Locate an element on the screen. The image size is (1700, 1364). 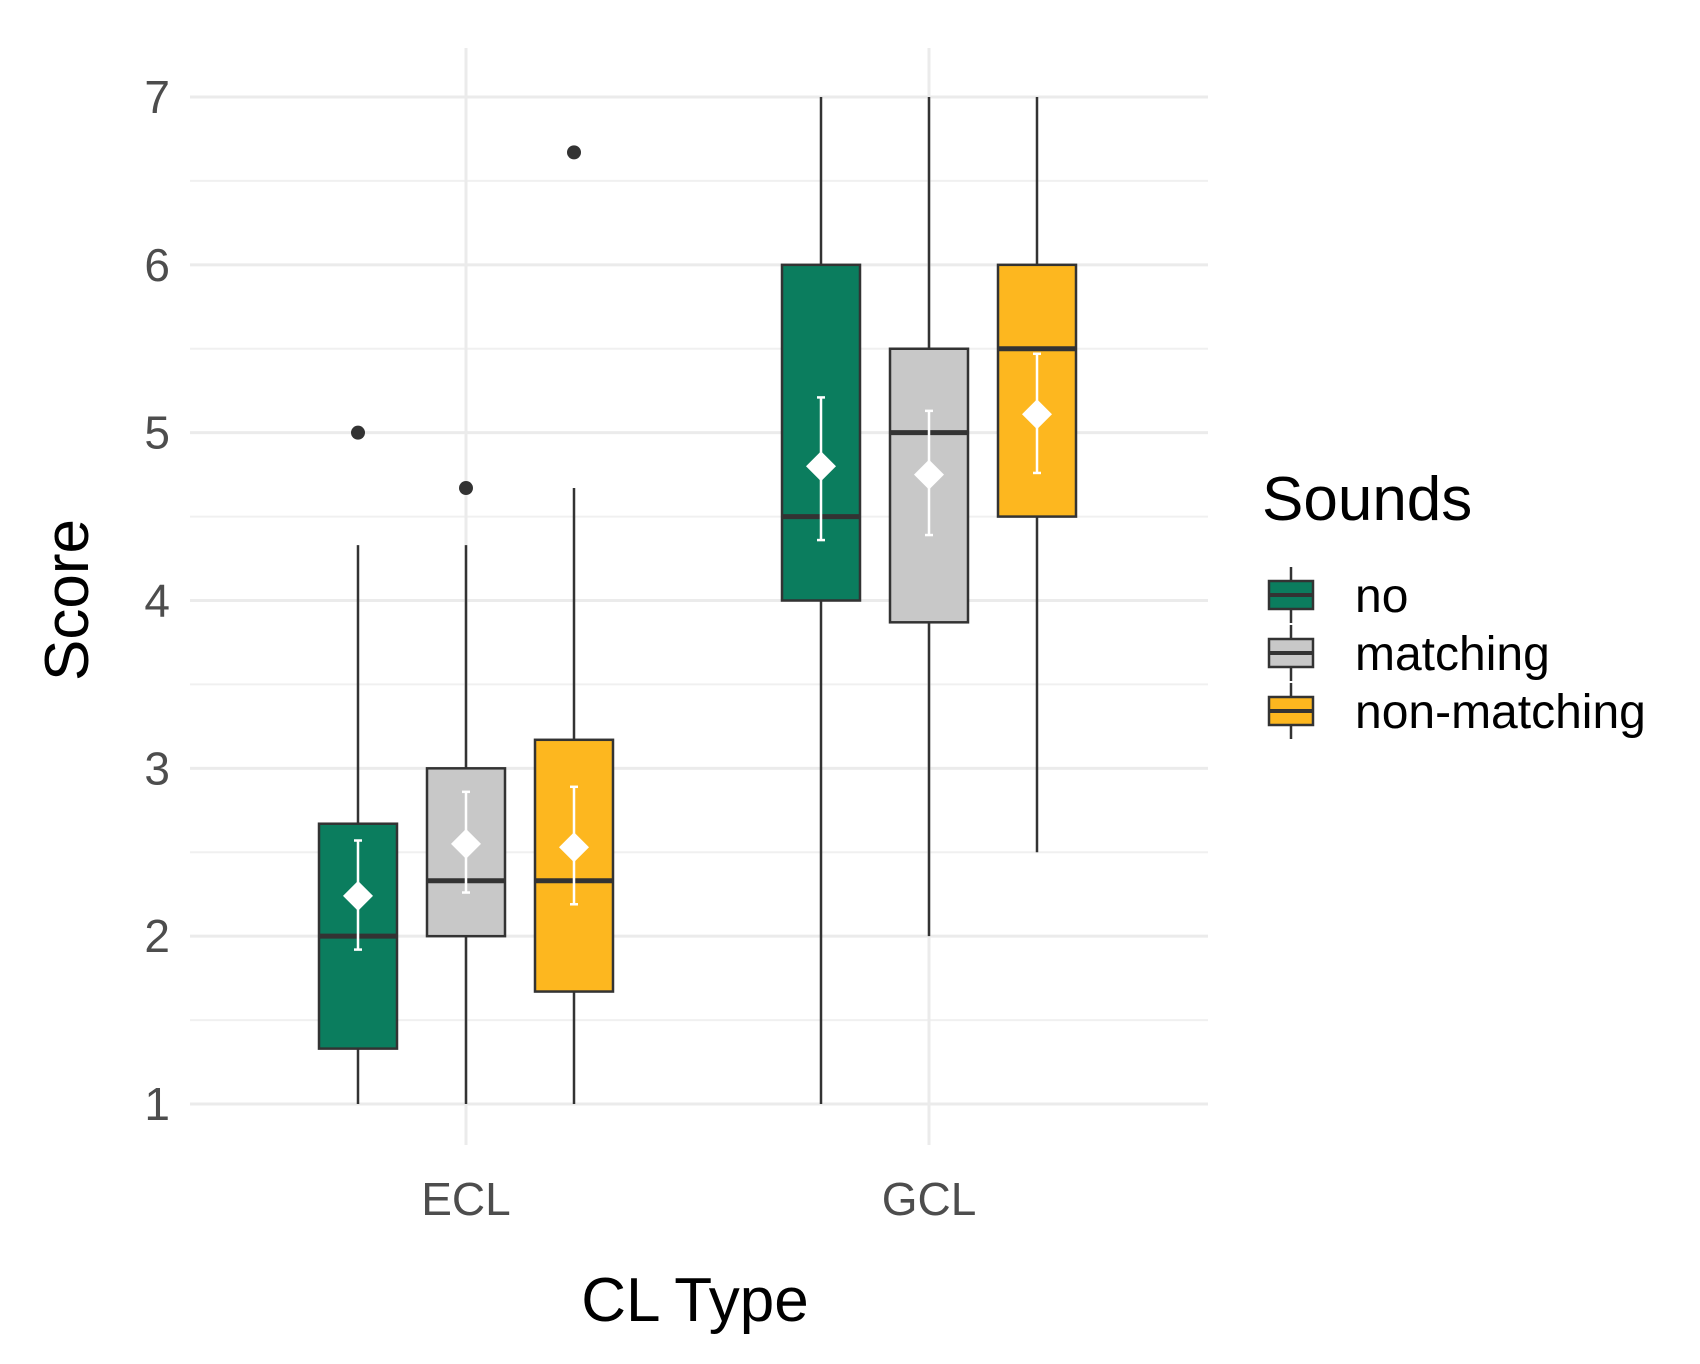
legend-label: matching is located at coordinates (1452, 654).